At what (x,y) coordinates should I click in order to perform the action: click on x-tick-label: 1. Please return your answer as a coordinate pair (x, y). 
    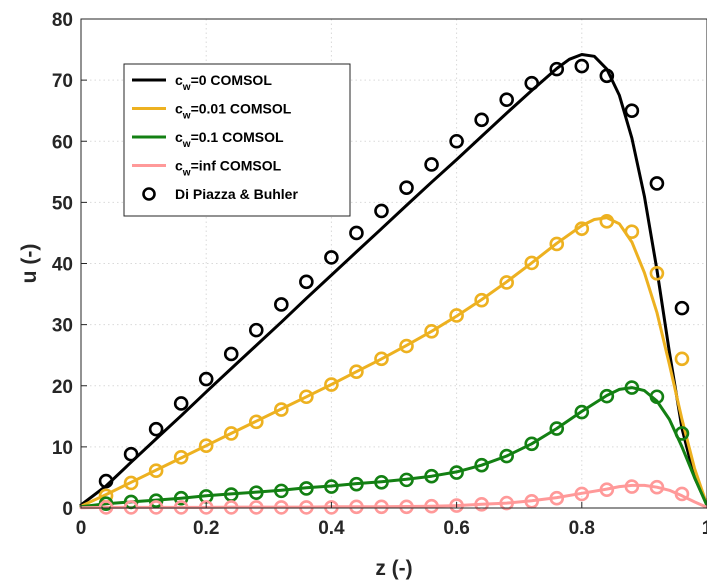
    Looking at the image, I should click on (704, 528).